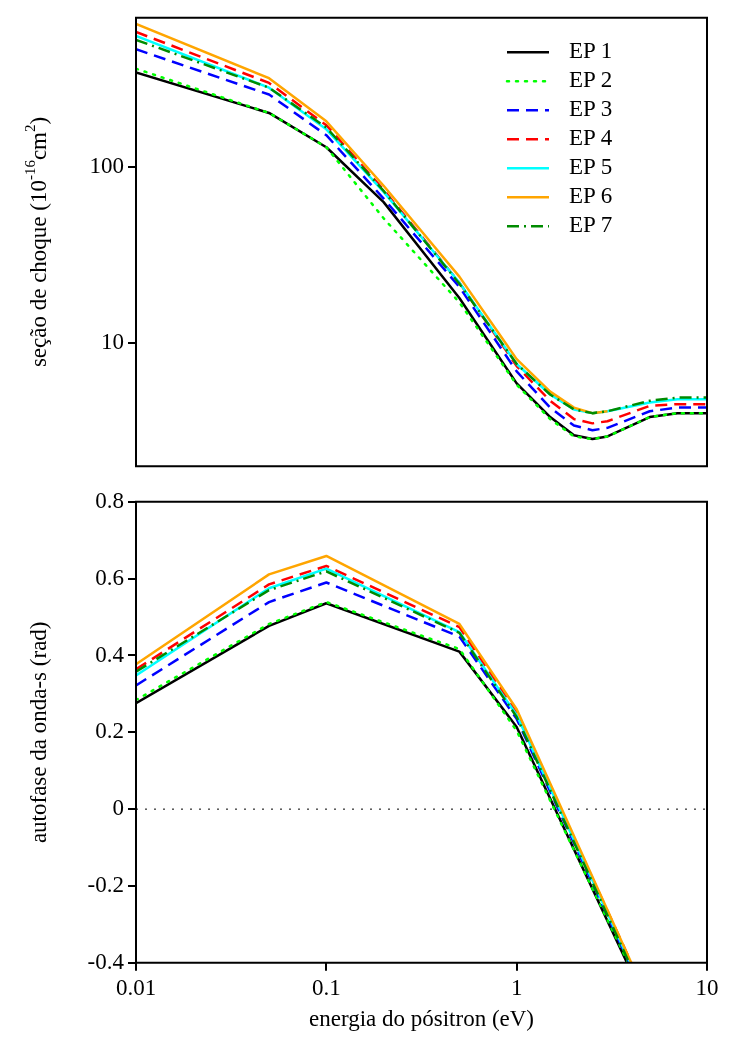  What do you see at coordinates (591, 51) in the screenshot?
I see `legend-label: EP 1` at bounding box center [591, 51].